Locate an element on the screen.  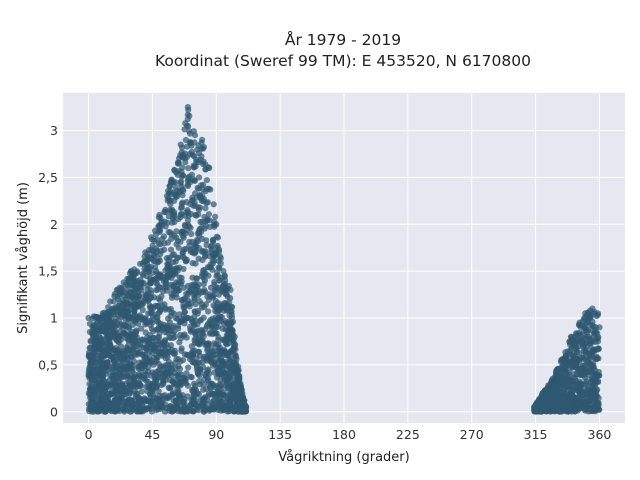
x-tick-label: 225 is located at coordinates (408, 434).